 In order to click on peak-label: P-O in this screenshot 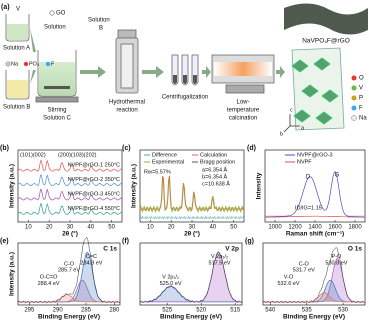, I will do `click(337, 257)`.